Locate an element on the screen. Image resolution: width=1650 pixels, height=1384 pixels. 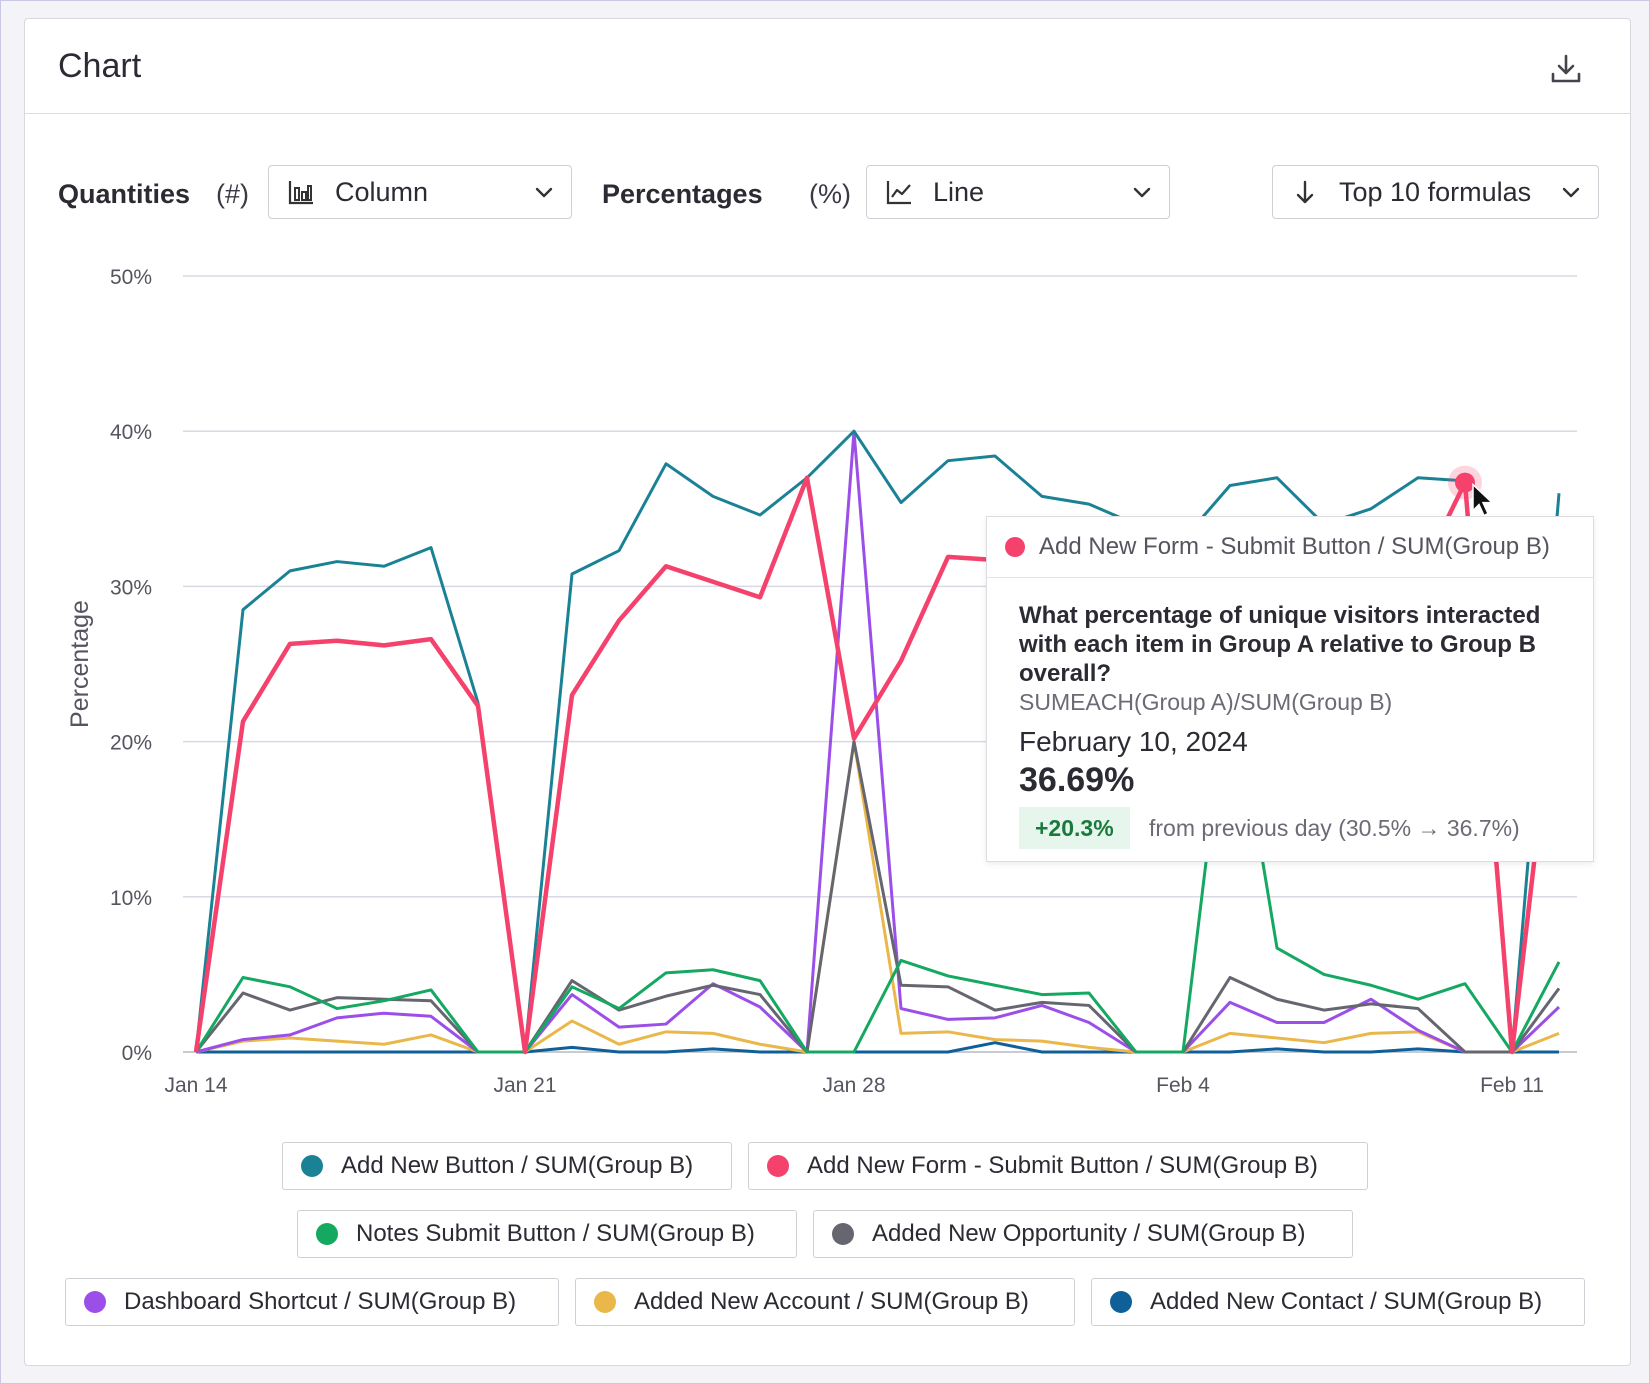
highlight-point is located at coordinates (1465, 482).